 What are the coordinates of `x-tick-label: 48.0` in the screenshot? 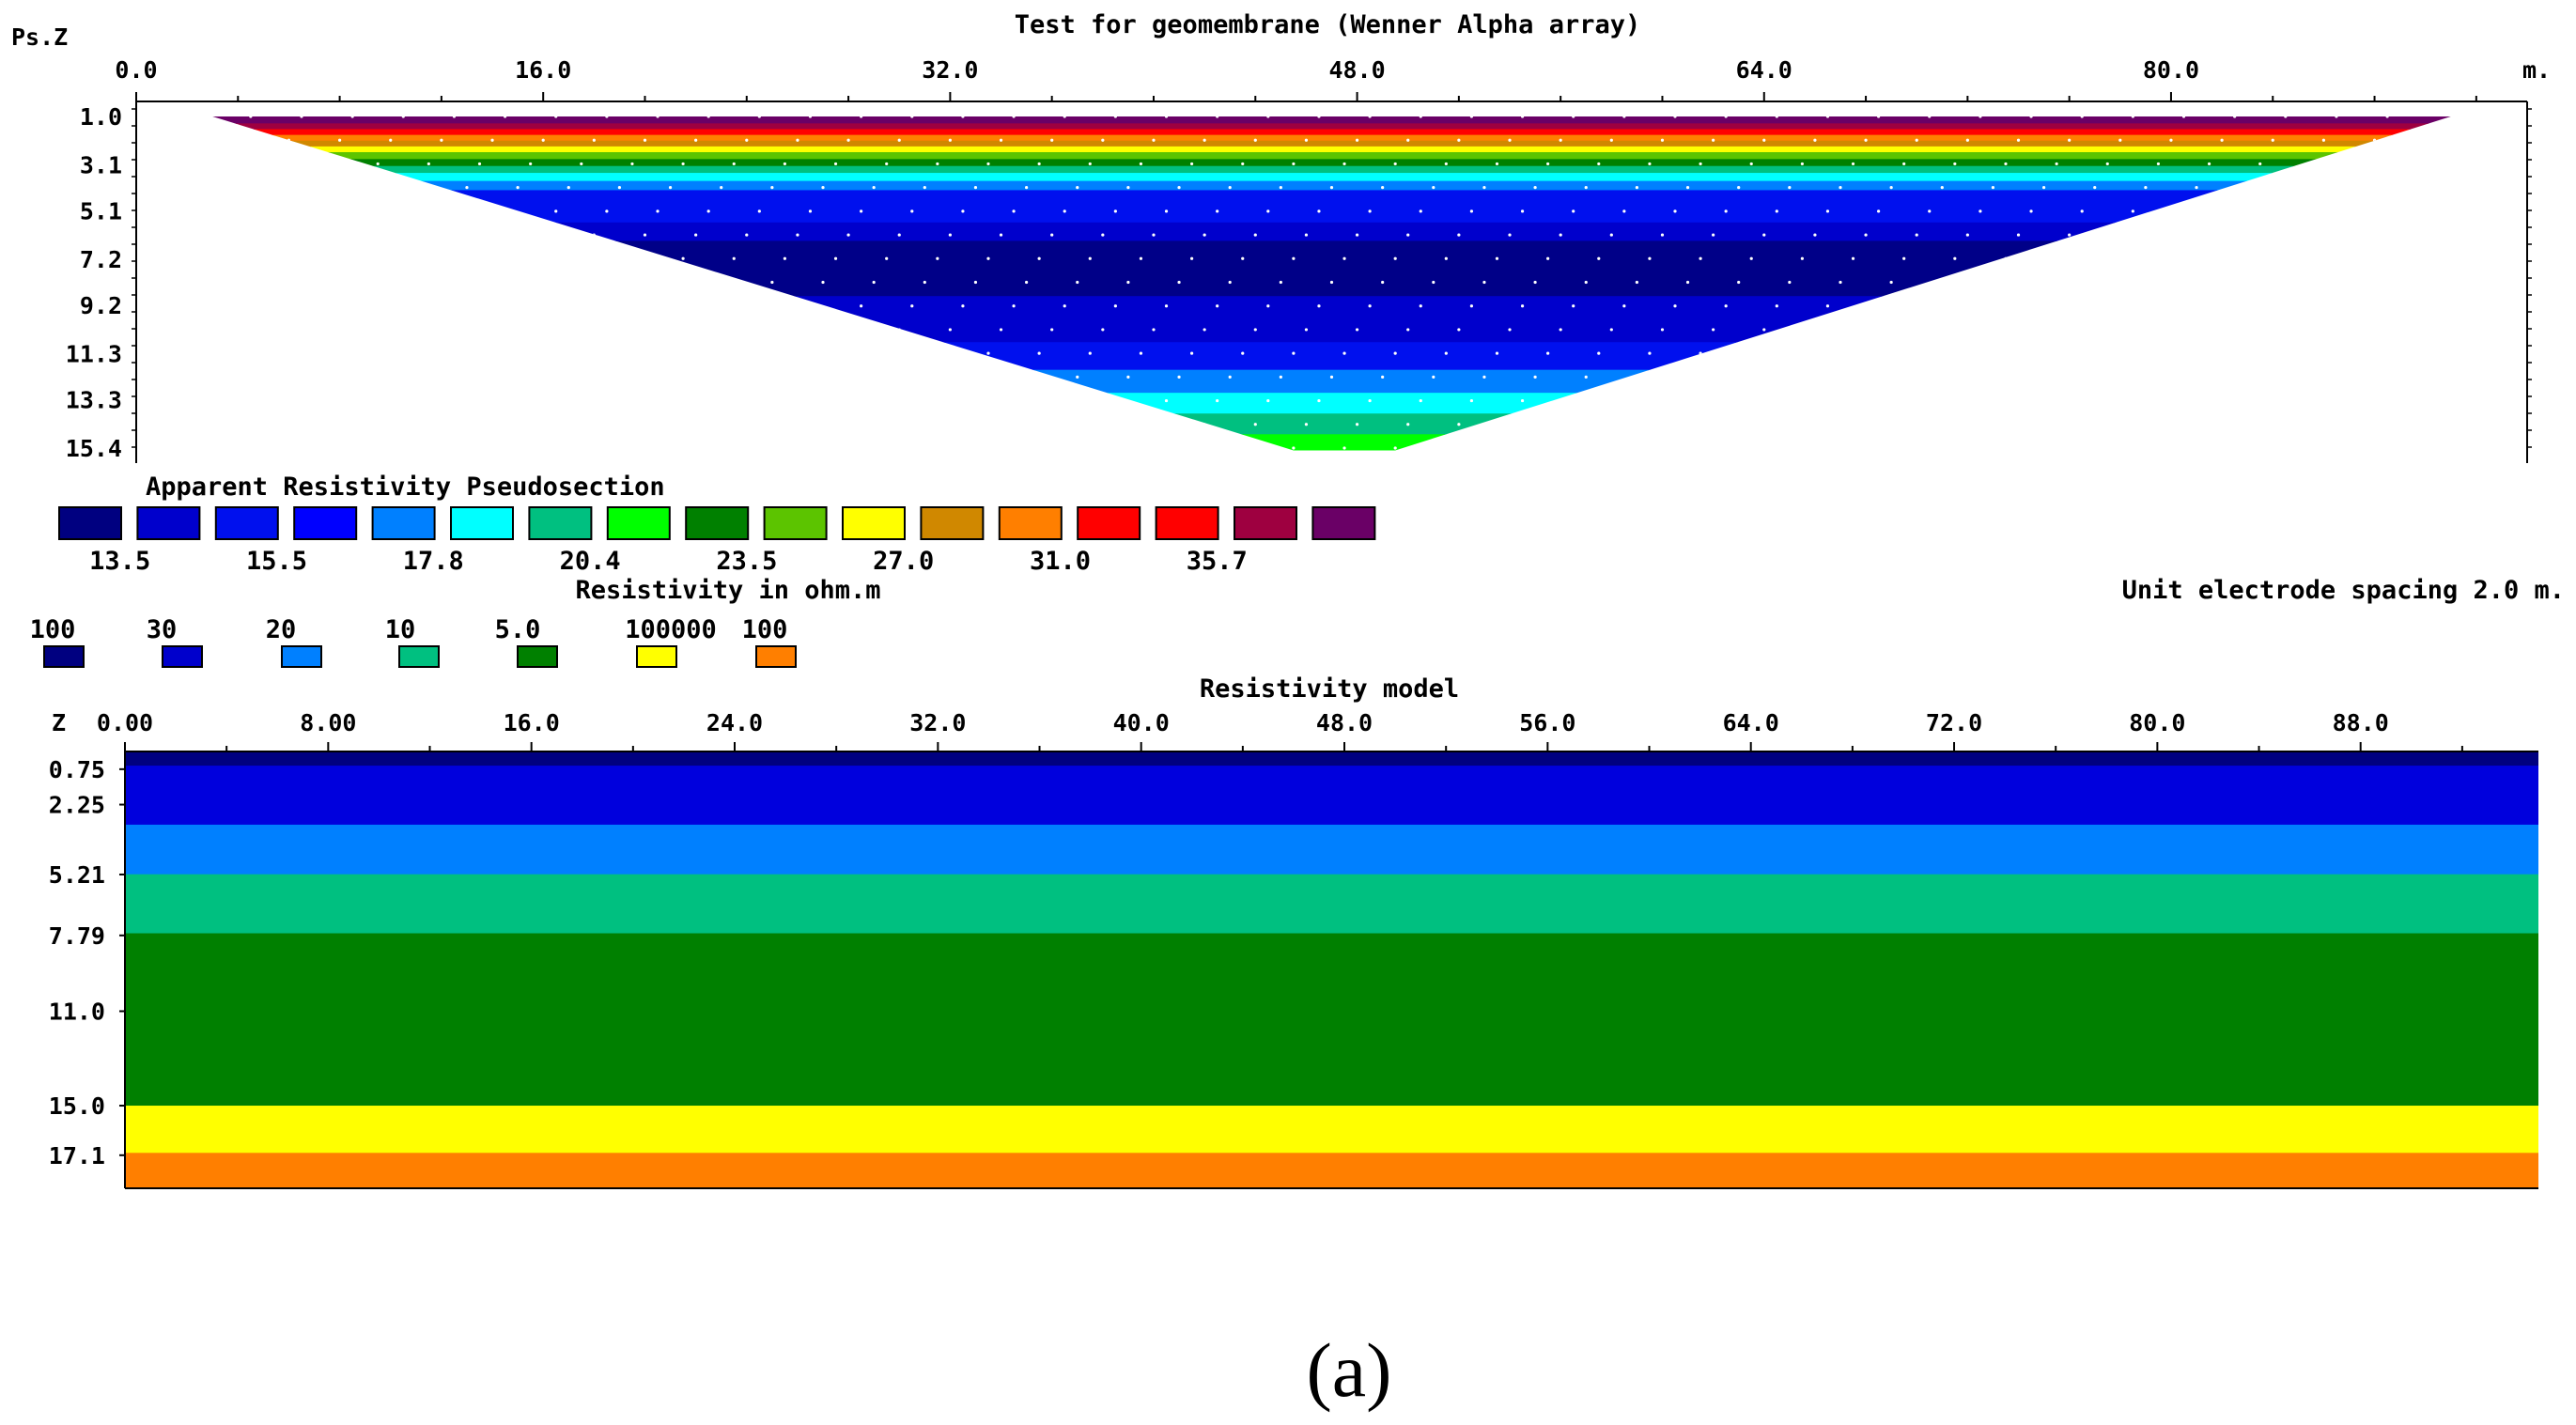 It's located at (1357, 70).